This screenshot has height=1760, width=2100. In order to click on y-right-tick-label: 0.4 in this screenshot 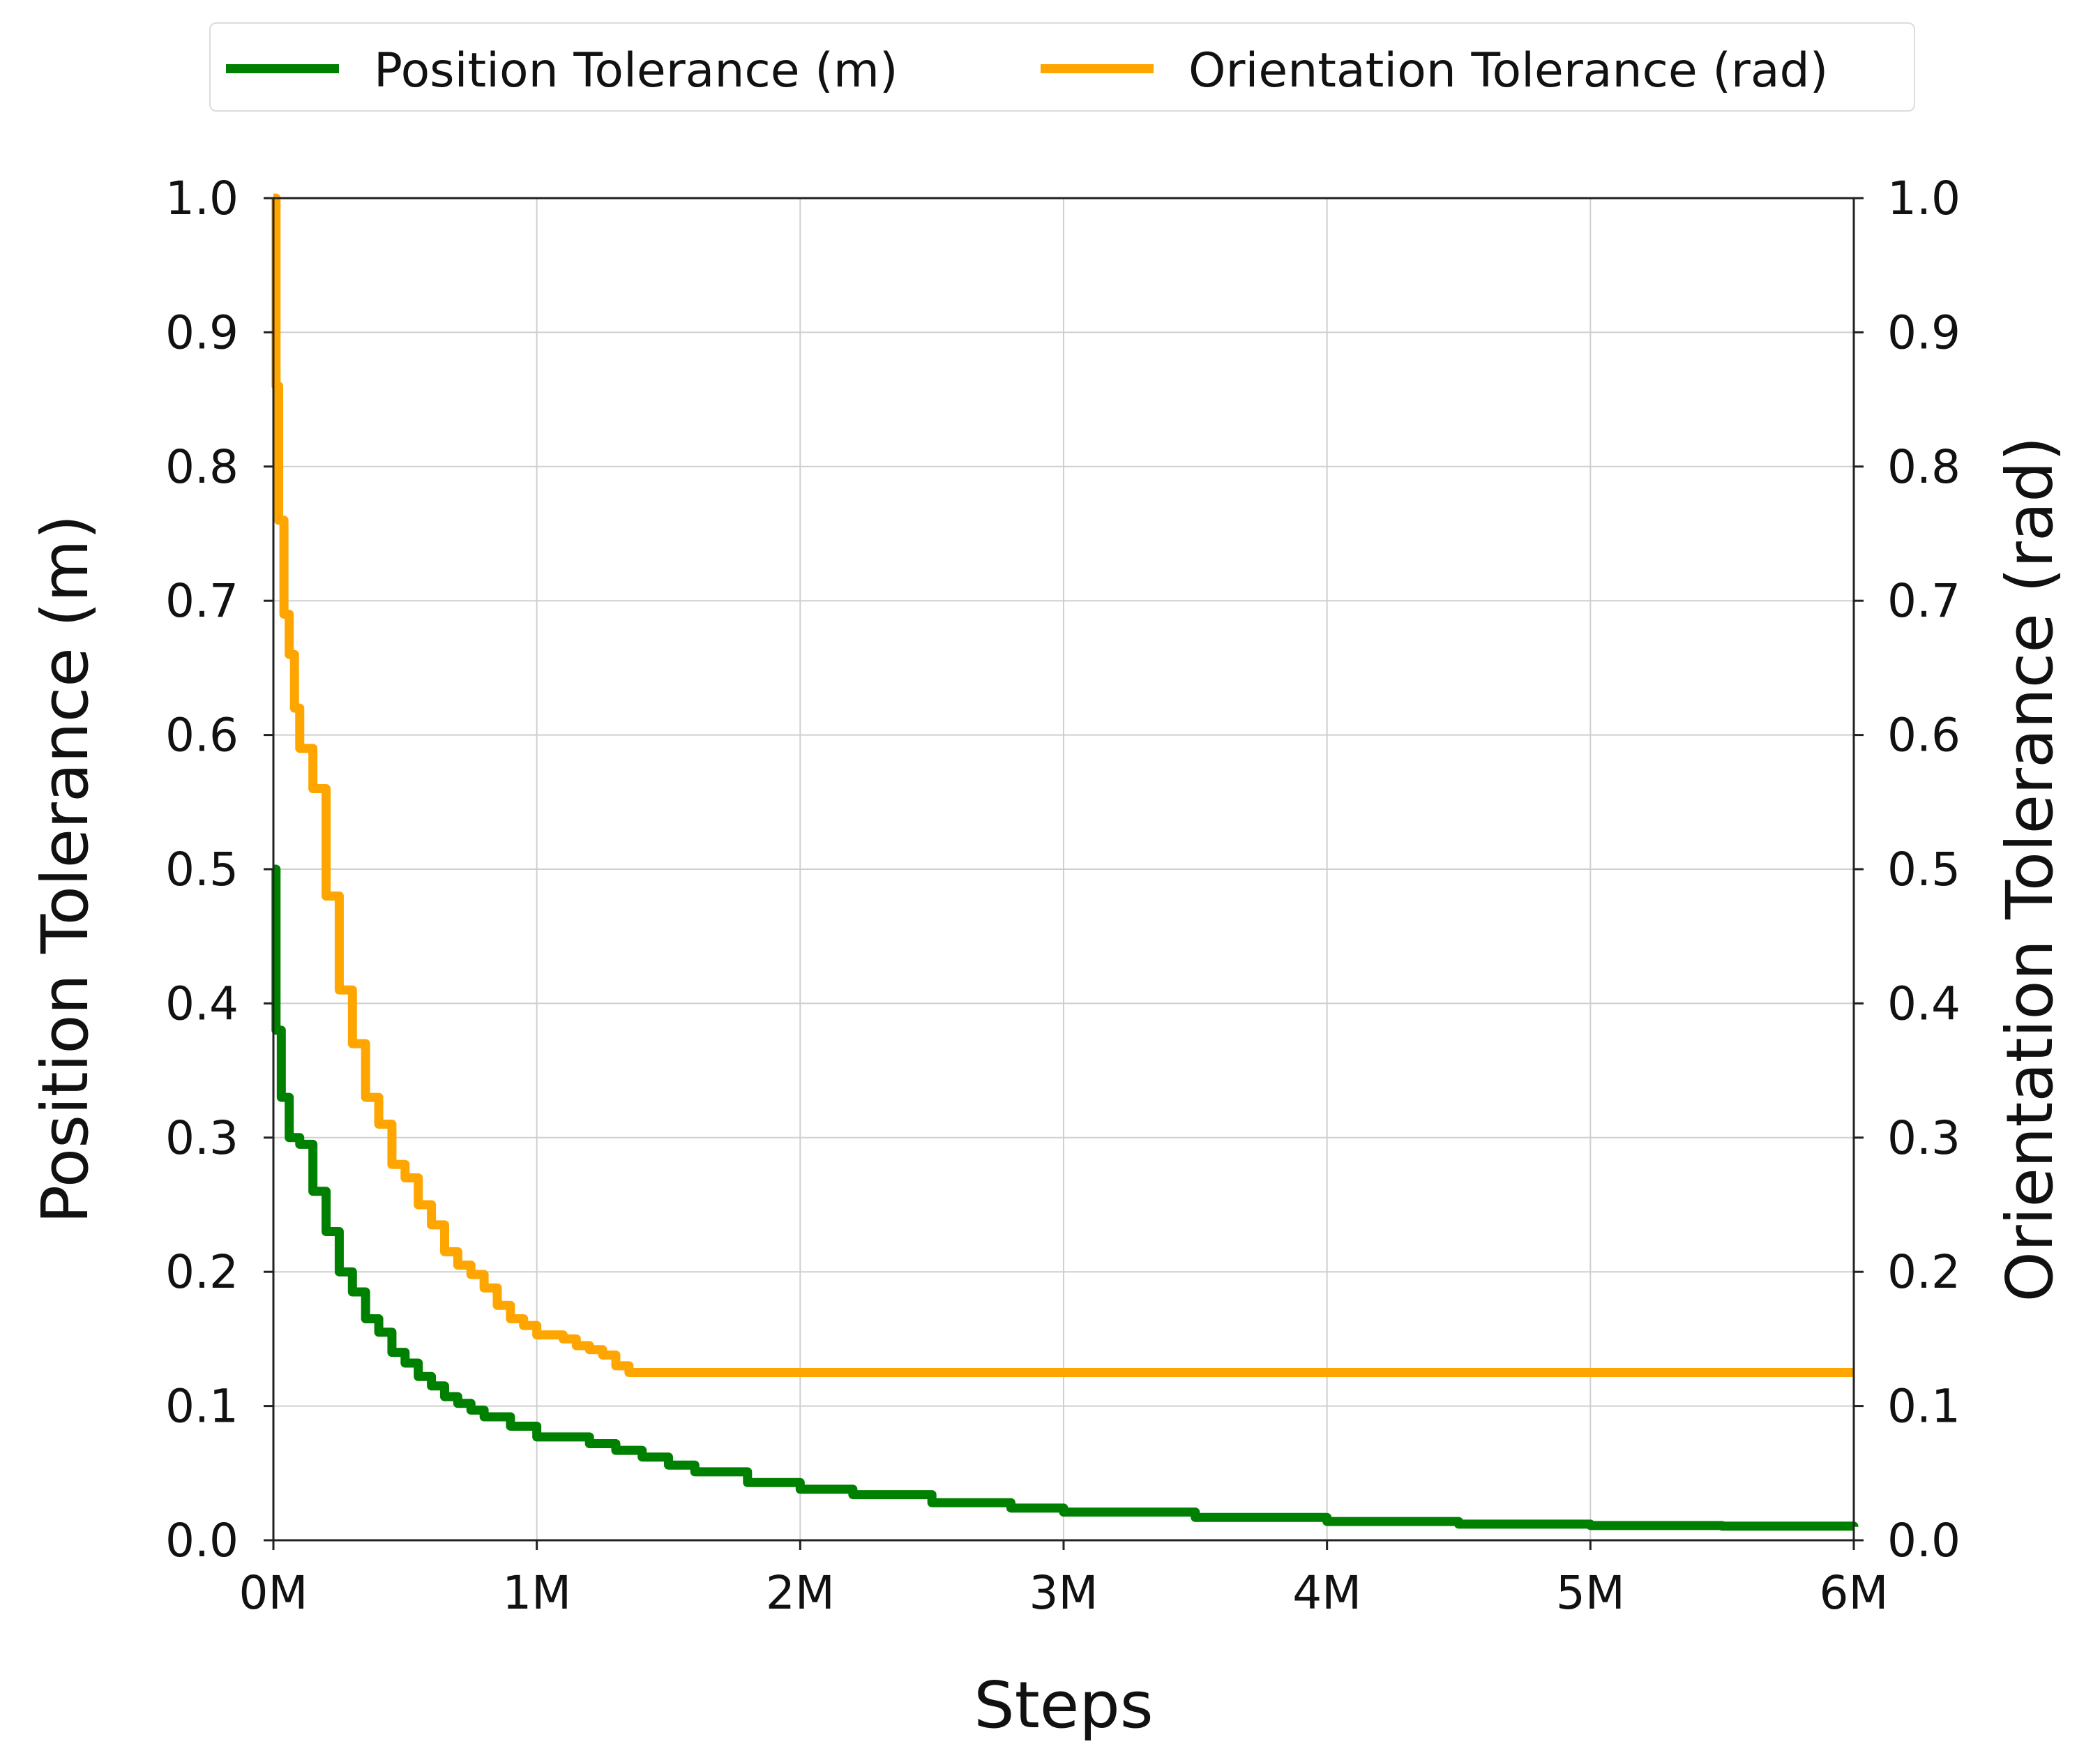, I will do `click(1924, 1004)`.